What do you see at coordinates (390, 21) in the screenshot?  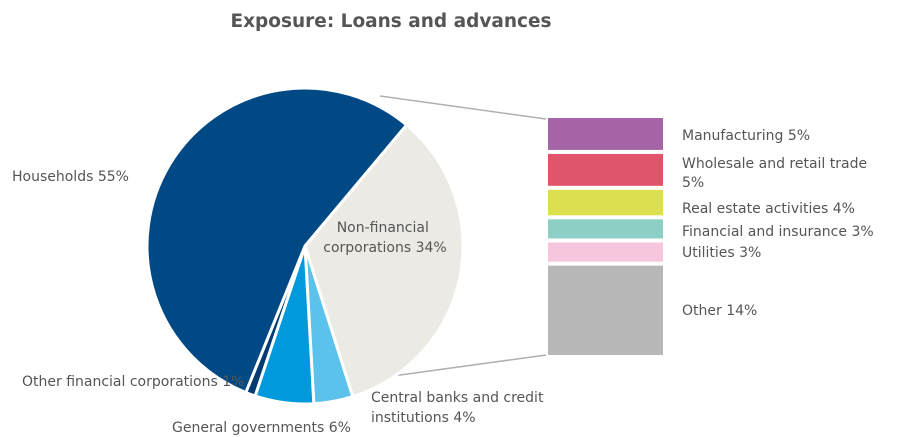 I see `chart-title: Exposure: Loans and advances` at bounding box center [390, 21].